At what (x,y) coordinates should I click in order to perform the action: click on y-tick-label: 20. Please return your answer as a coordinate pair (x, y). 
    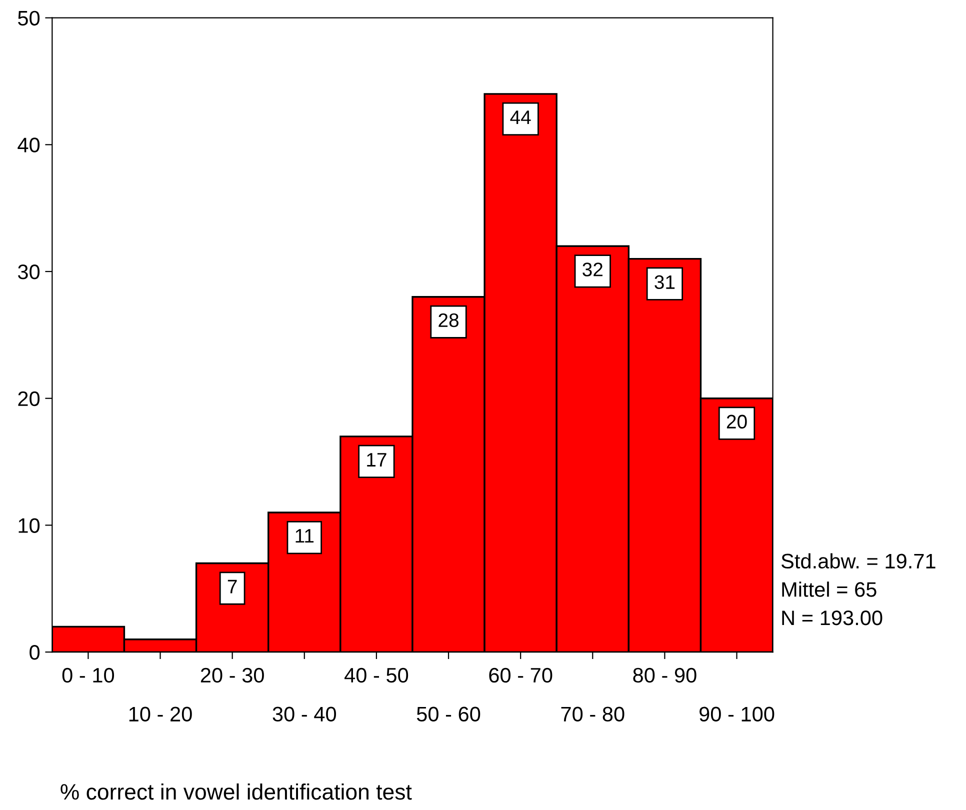
    Looking at the image, I should click on (29, 398).